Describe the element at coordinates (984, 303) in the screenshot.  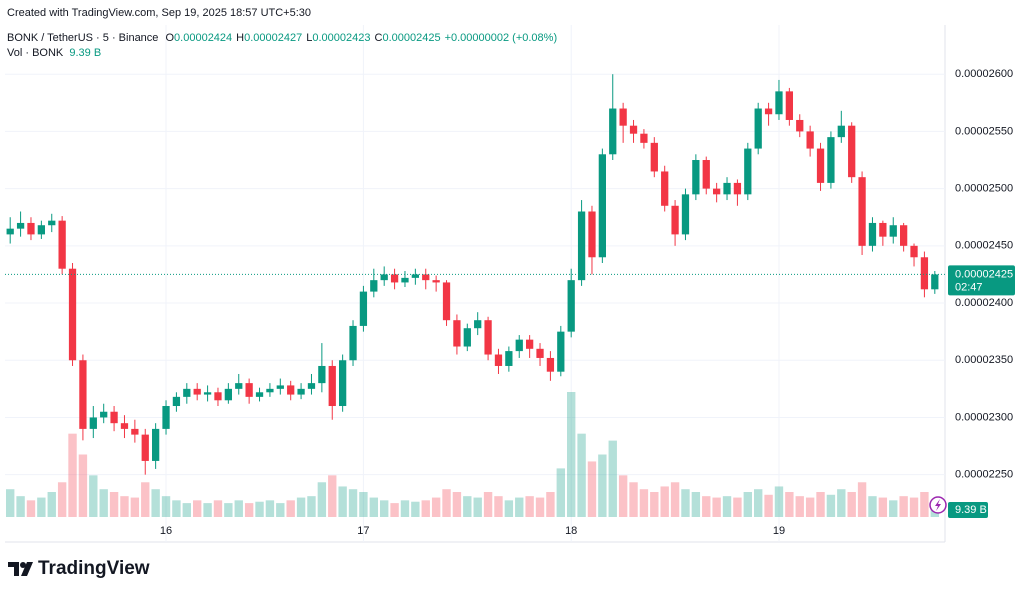
I see `y-tick-label: 0.00002400` at that location.